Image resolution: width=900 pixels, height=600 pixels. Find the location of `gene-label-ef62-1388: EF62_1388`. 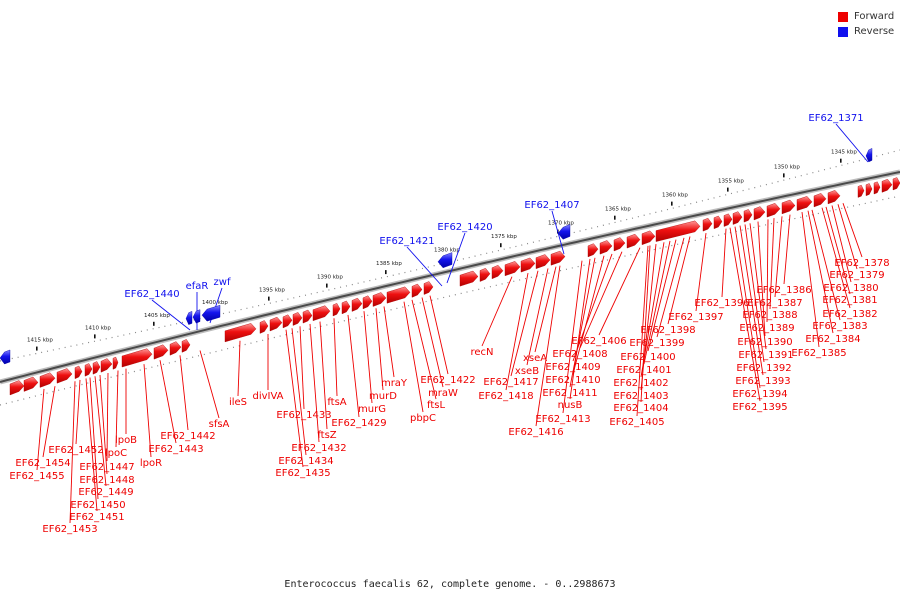

gene-label-ef62-1388: EF62_1388 is located at coordinates (769, 315).